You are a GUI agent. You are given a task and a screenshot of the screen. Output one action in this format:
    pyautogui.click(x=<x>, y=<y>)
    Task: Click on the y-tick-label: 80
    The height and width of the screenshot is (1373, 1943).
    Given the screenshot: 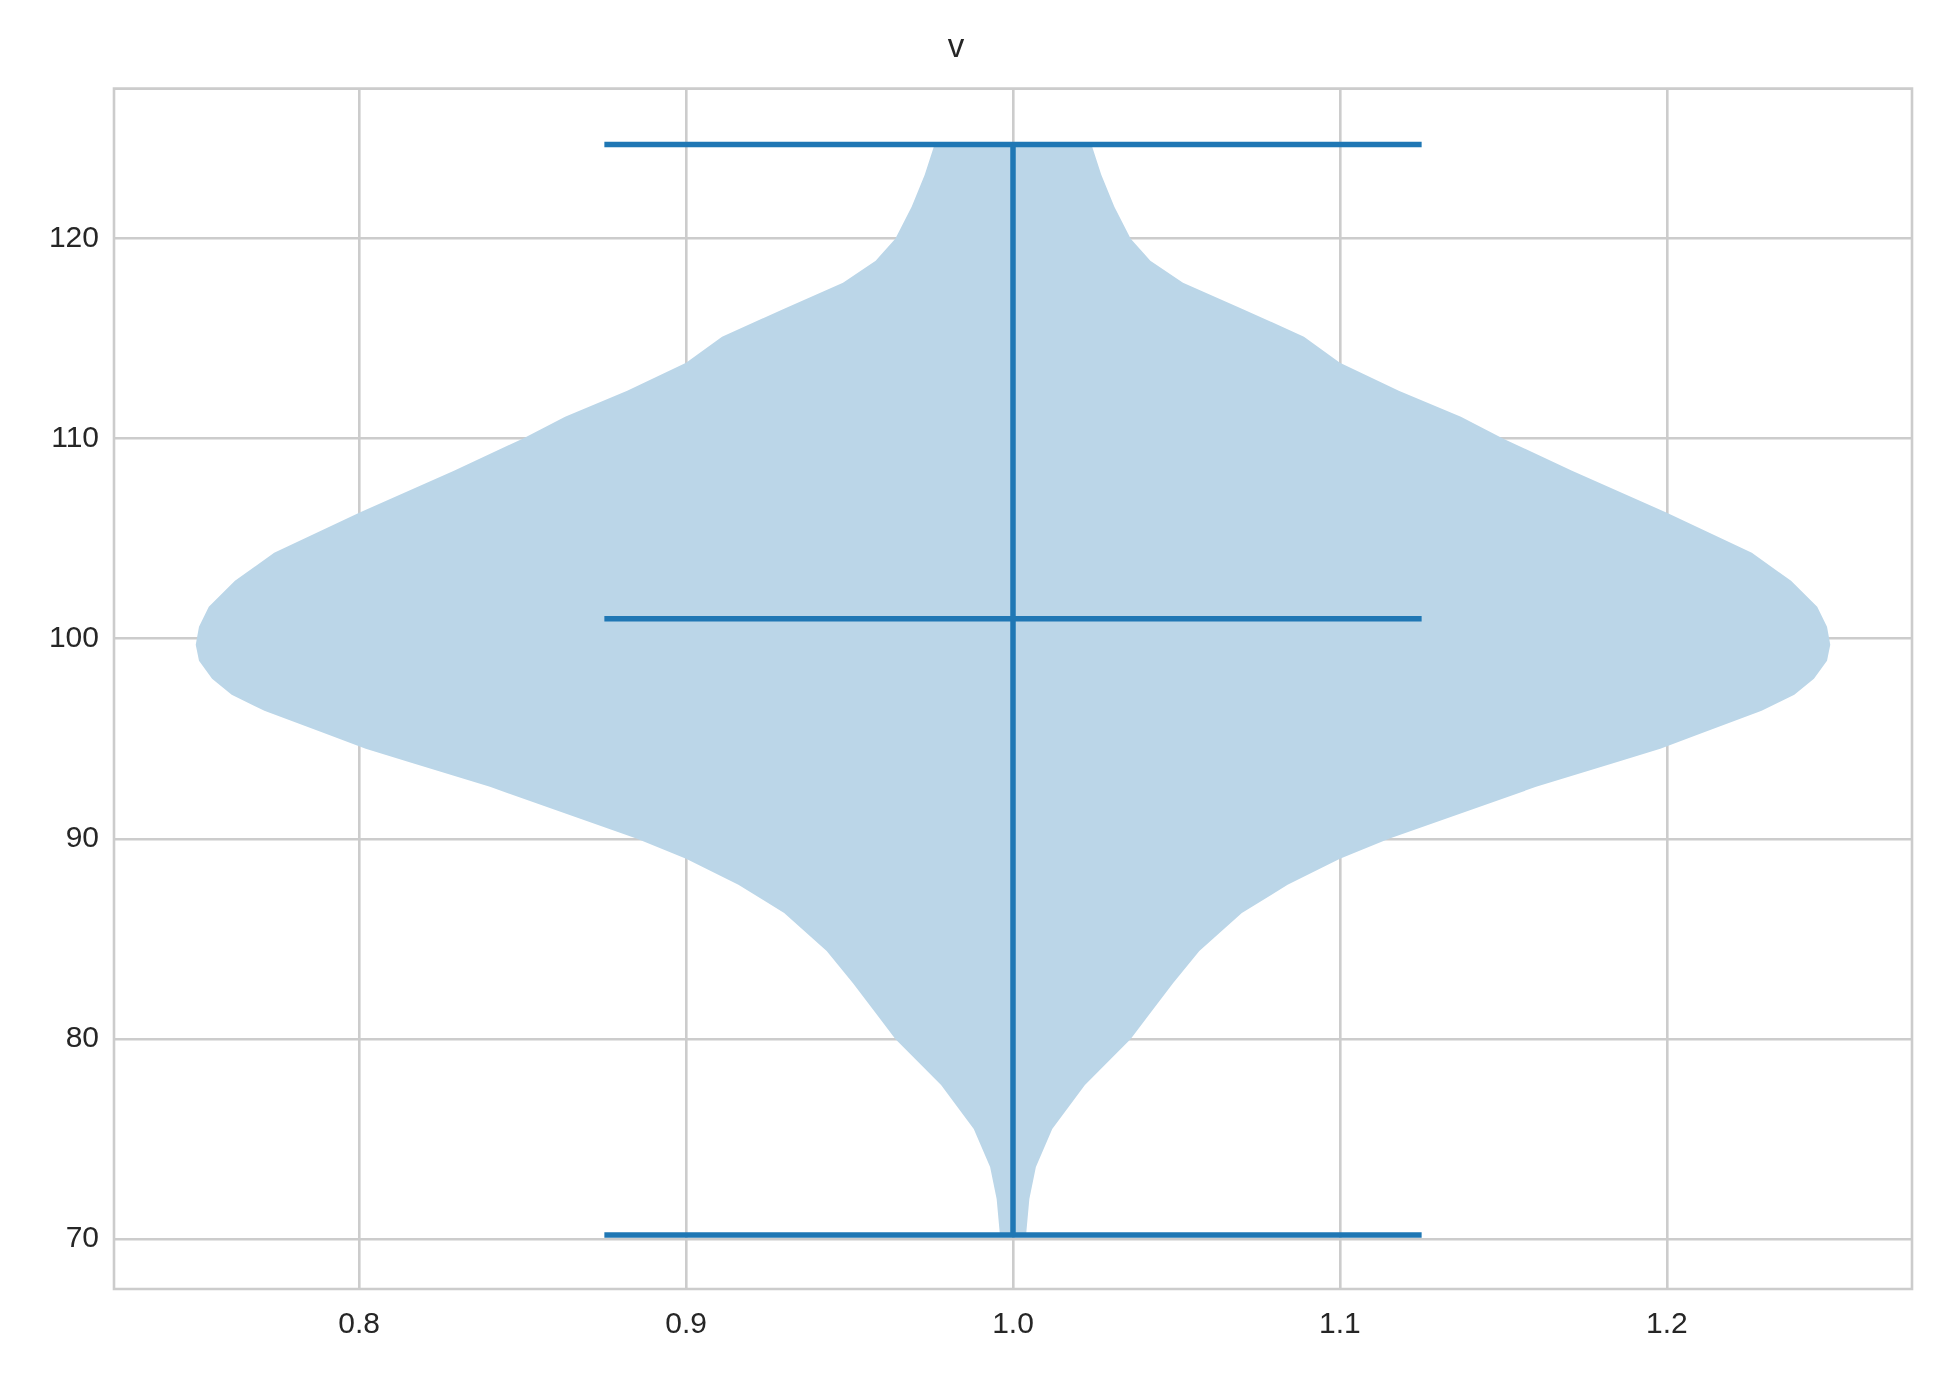 What is the action you would take?
    pyautogui.click(x=82, y=1037)
    